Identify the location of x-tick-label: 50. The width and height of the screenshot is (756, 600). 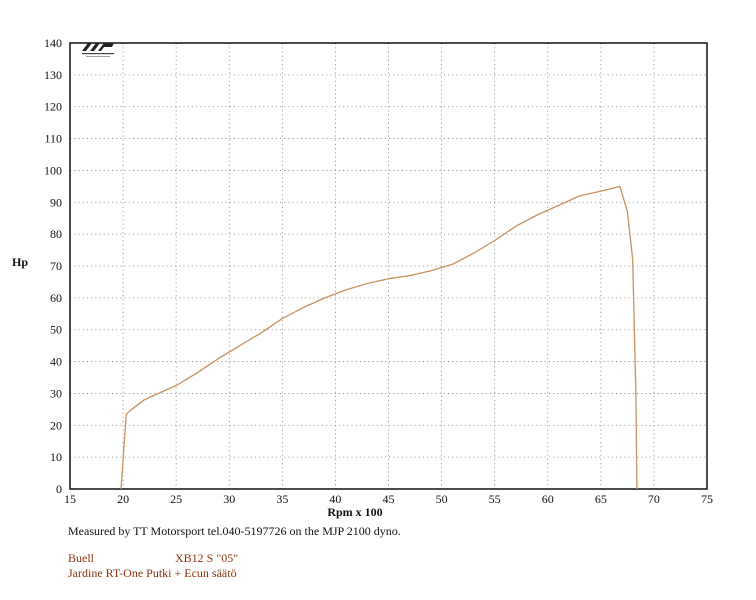
(442, 499).